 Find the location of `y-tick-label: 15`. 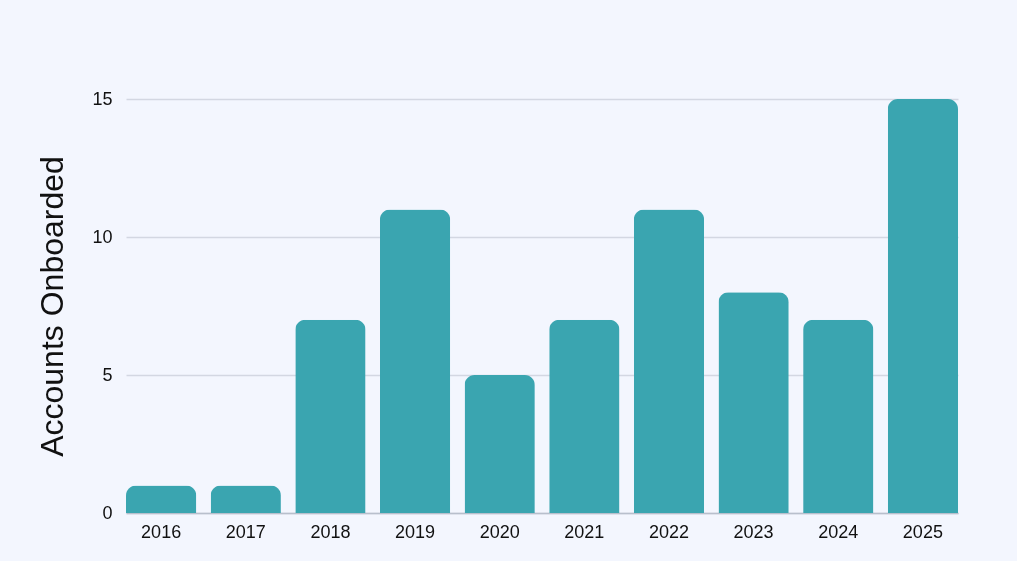

y-tick-label: 15 is located at coordinates (102, 98).